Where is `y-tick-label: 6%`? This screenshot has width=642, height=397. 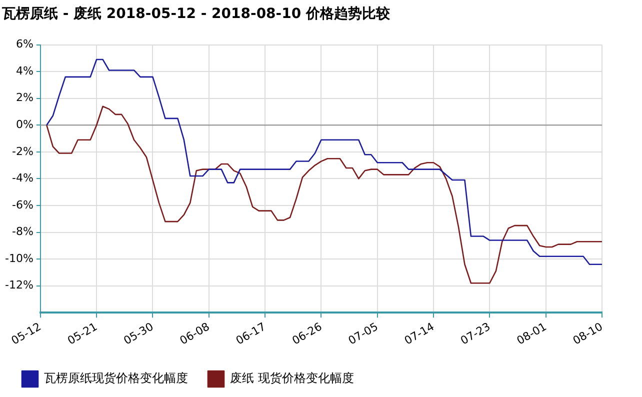
y-tick-label: 6% is located at coordinates (25, 44).